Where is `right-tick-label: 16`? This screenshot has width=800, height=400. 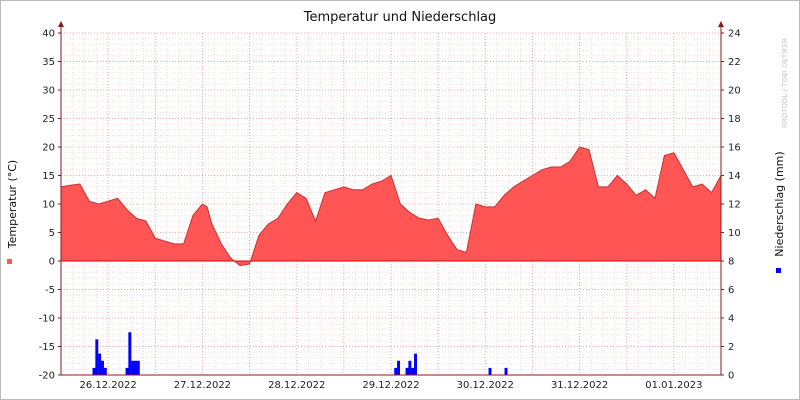 right-tick-label: 16 is located at coordinates (734, 148).